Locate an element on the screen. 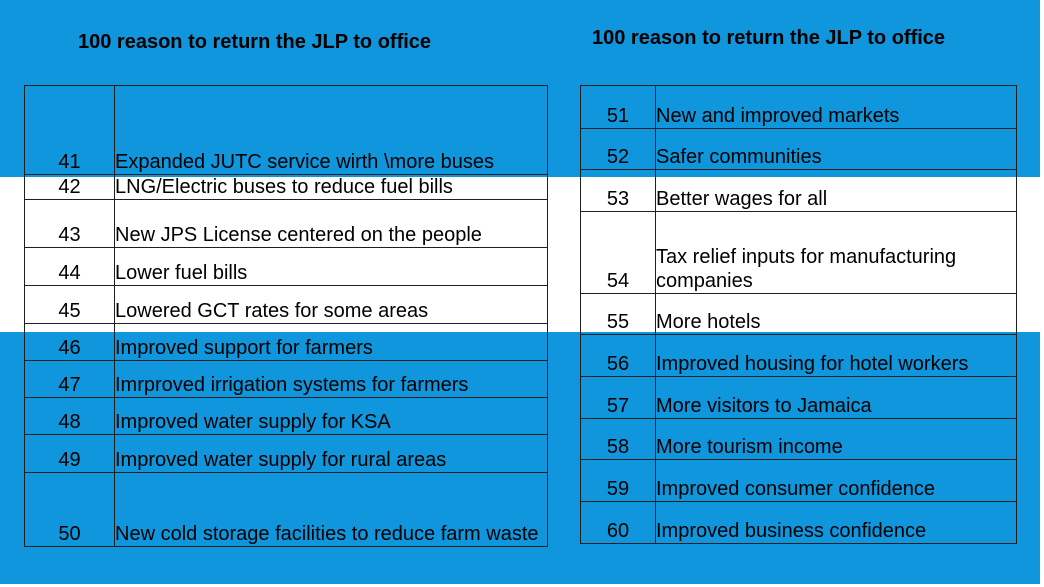 Image resolution: width=1044 pixels, height=587 pixels. item-text: Improved housing for hotel workers is located at coordinates (836, 355).